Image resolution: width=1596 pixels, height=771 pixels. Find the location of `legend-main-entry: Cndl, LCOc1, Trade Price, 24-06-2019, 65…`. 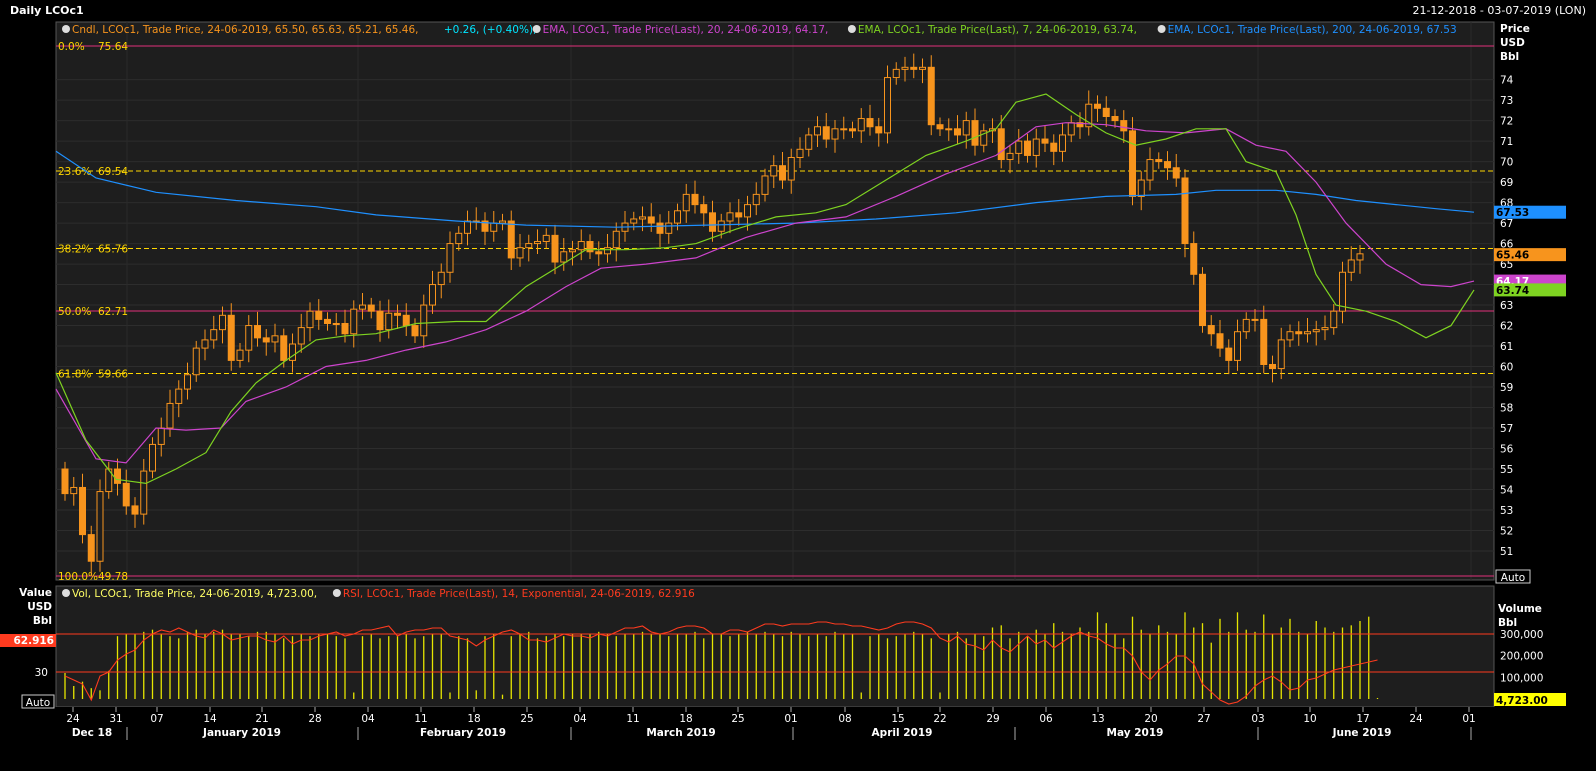

legend-main-entry: Cndl, LCOc1, Trade Price, 24-06-2019, 65… is located at coordinates (245, 30).